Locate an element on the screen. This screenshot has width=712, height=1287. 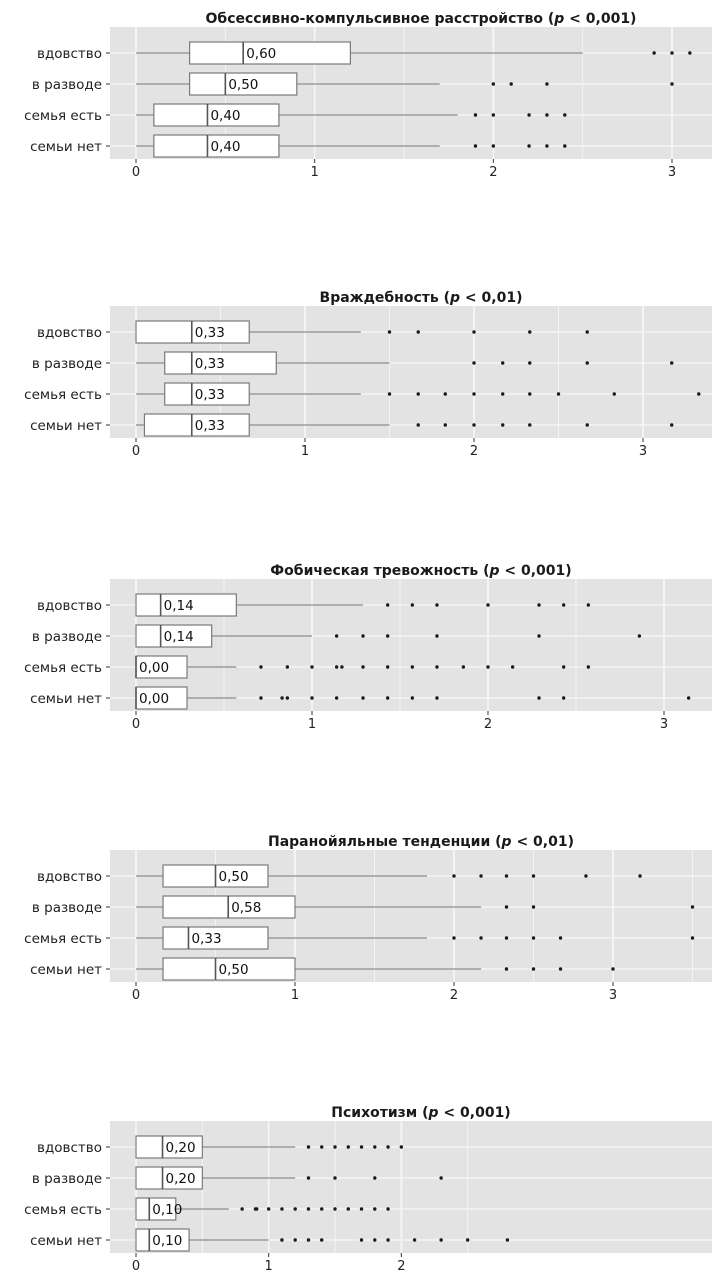
chart-title-p: p is located at coordinates (558, 19).